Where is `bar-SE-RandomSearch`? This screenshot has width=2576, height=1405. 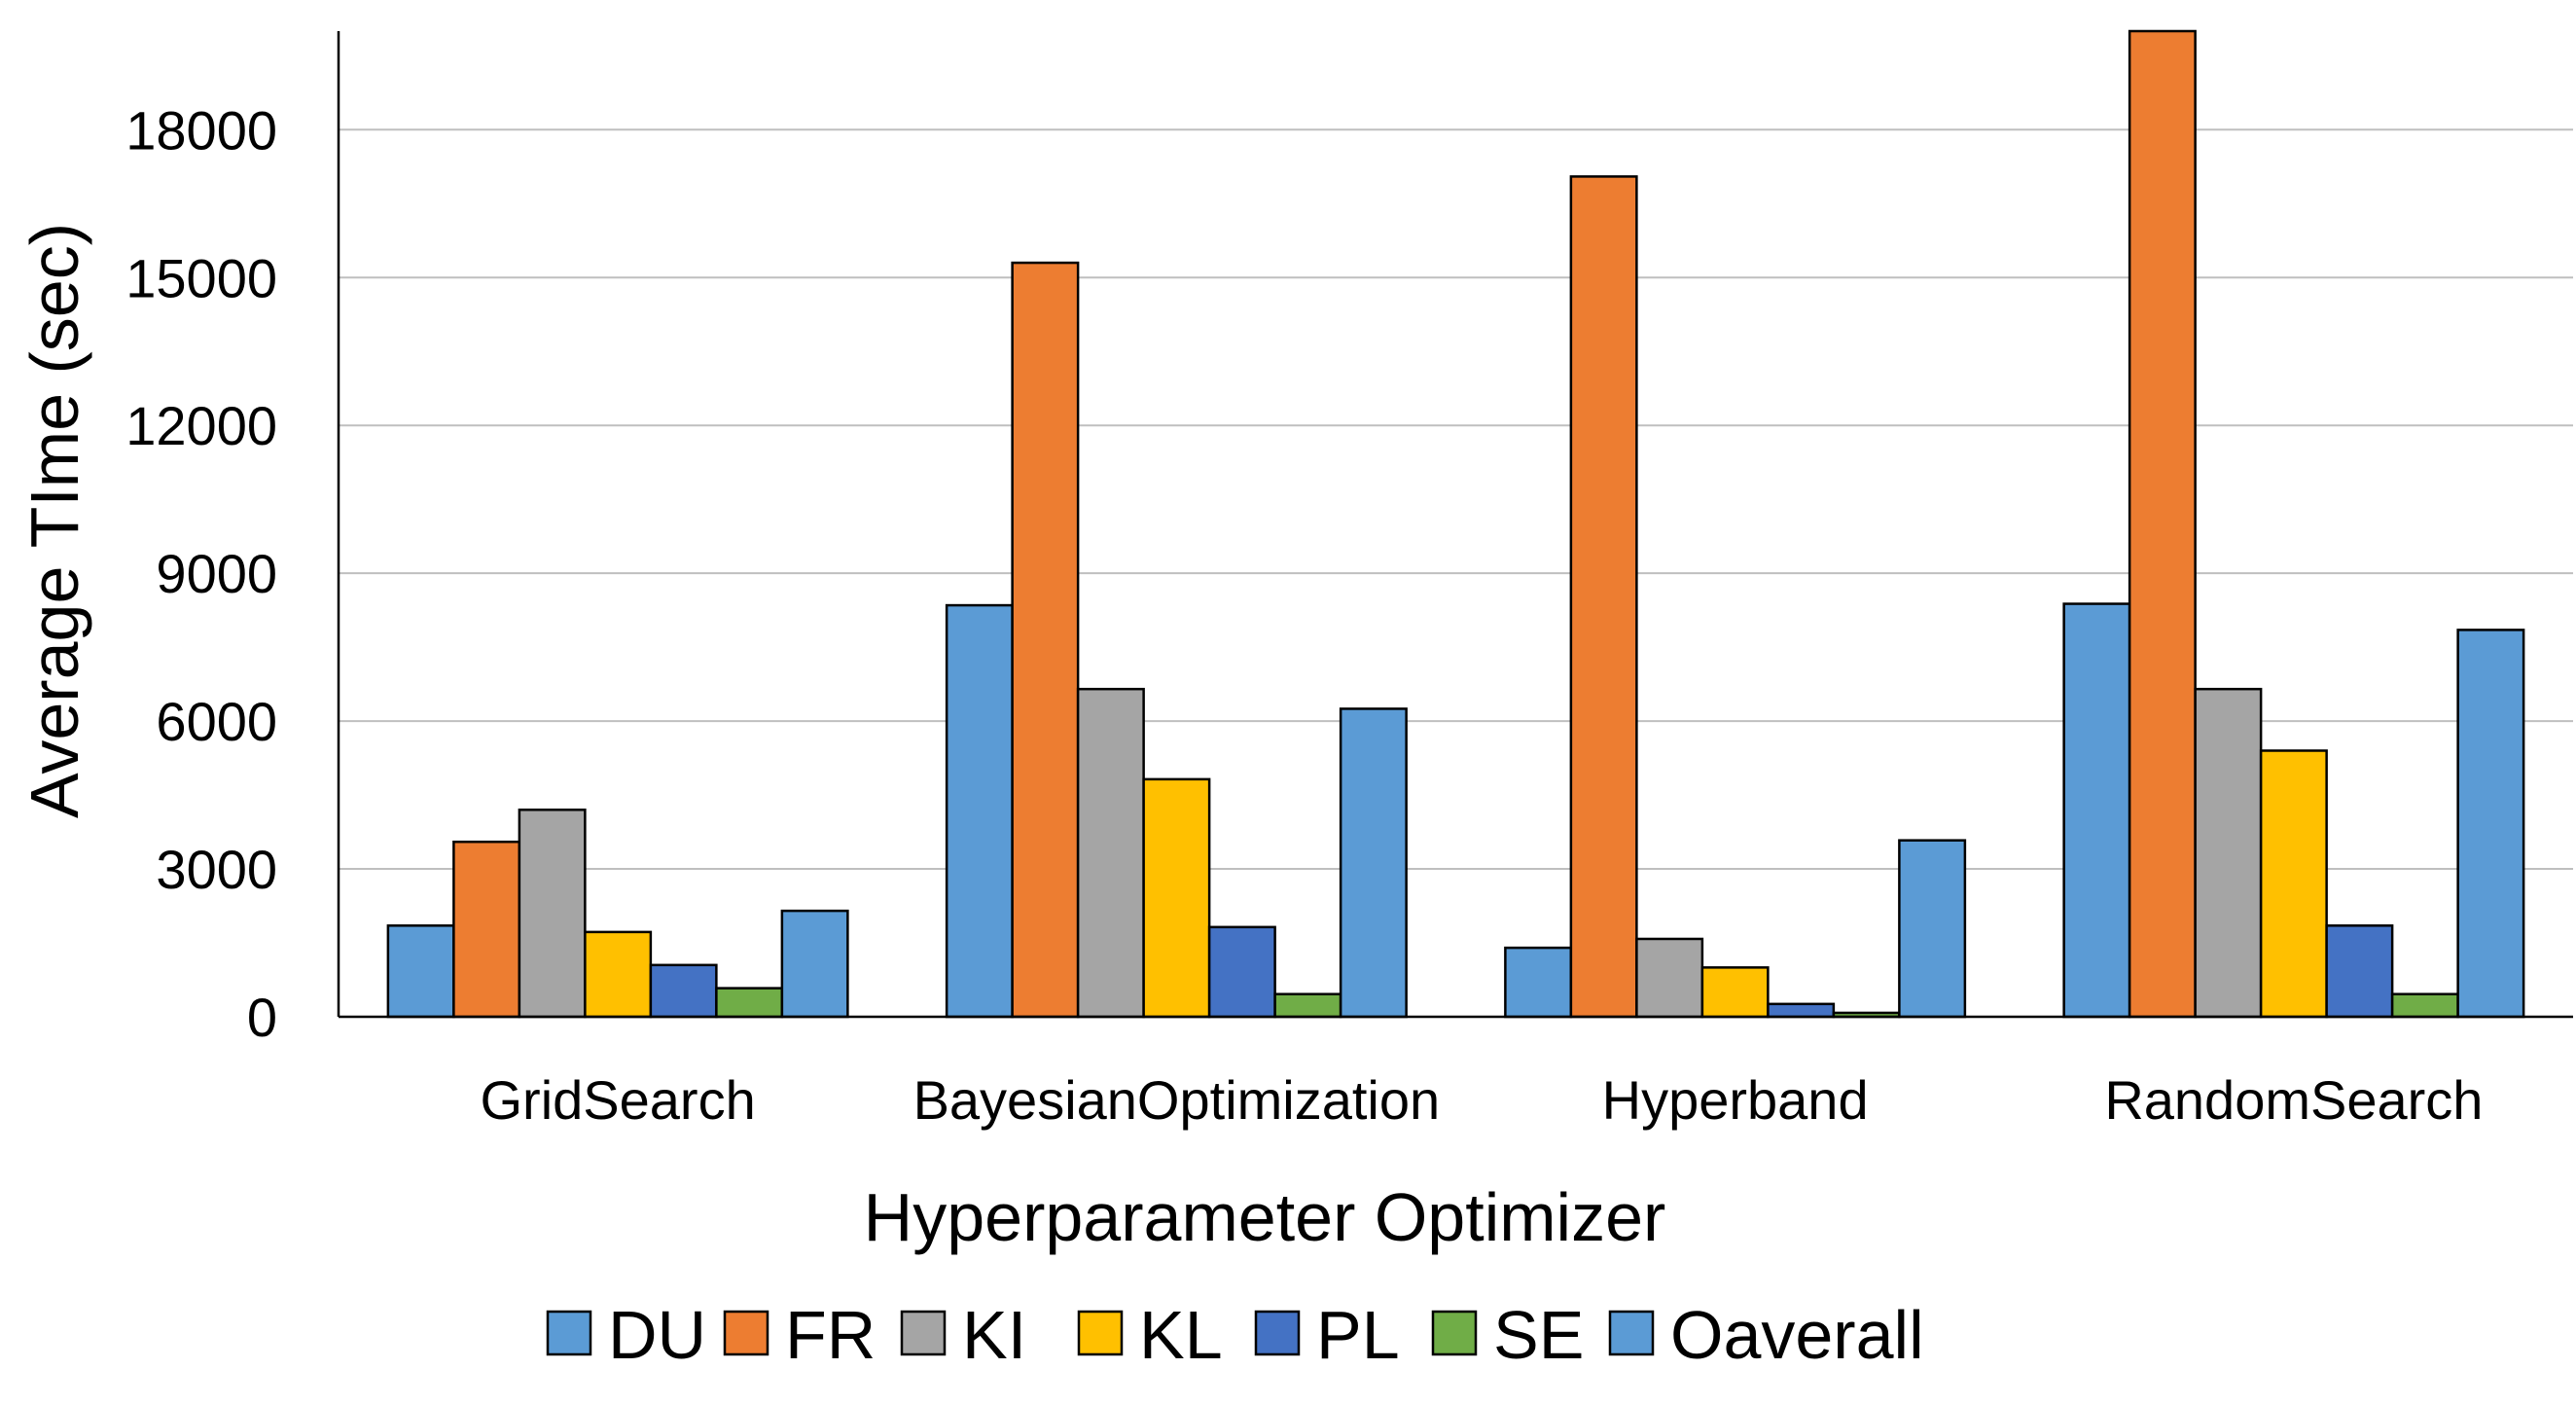 bar-SE-RandomSearch is located at coordinates (2424, 1005).